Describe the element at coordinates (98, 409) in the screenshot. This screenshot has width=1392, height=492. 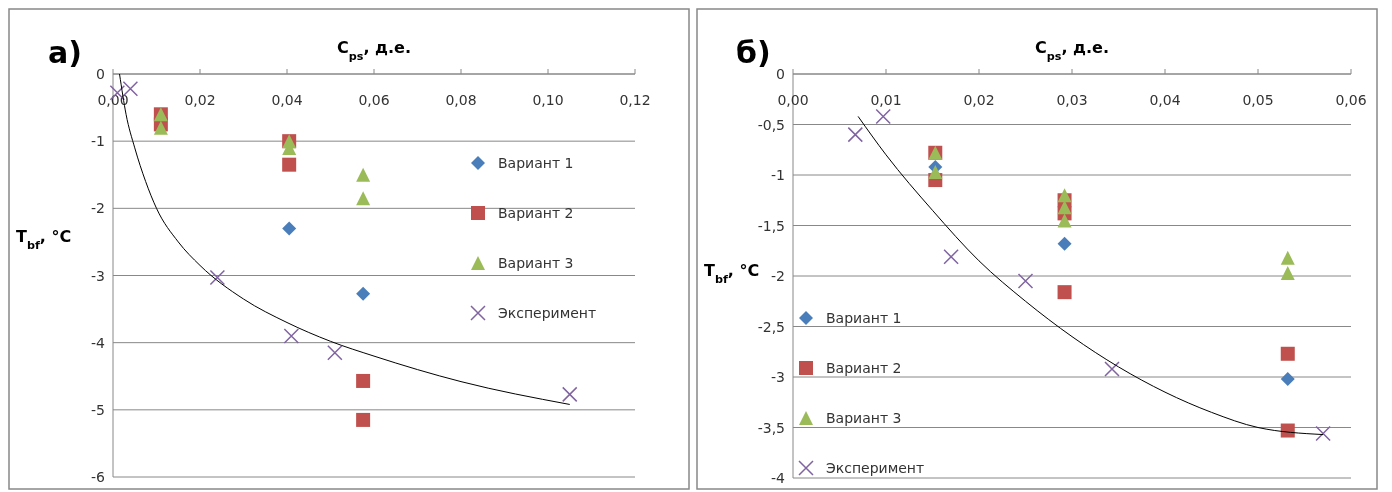
I see `y-tick-label: -5` at that location.